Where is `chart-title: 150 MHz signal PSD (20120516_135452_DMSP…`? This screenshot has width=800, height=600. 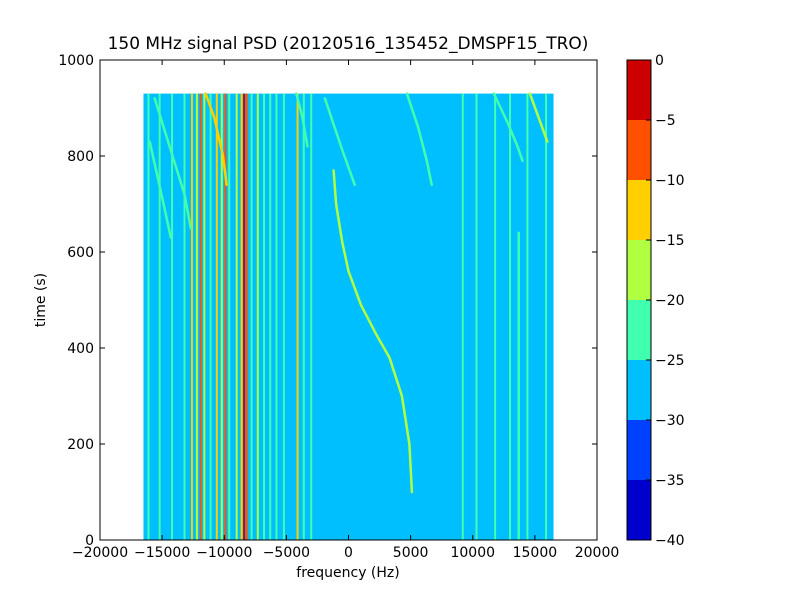 chart-title: 150 MHz signal PSD (20120516_135452_DMSP… is located at coordinates (348, 44).